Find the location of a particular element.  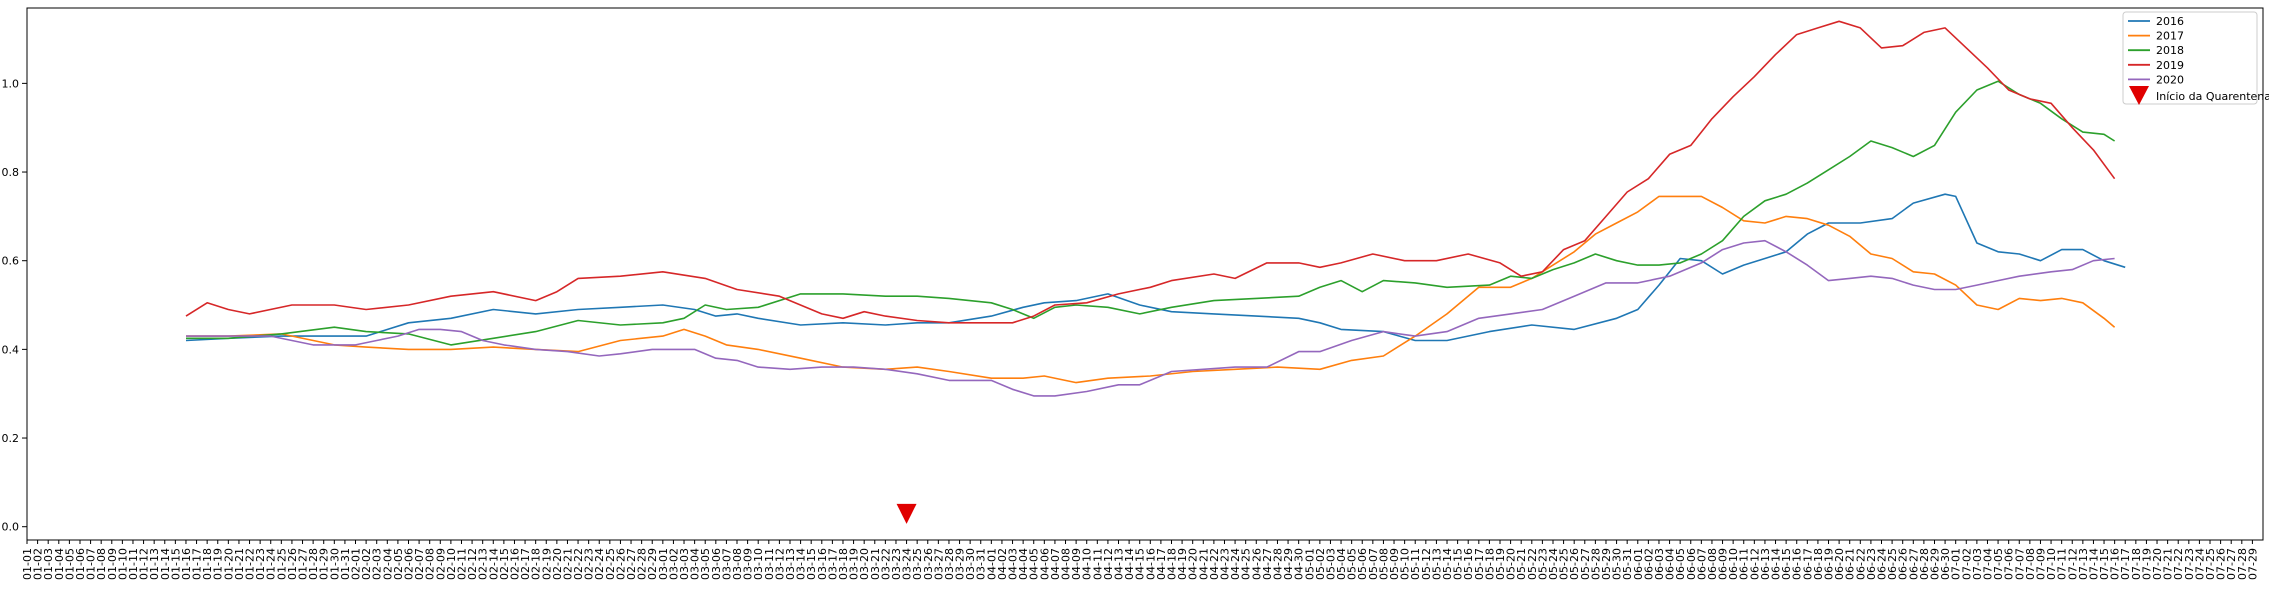

x-tick-label: 01-04 is located at coordinates (59, 564).